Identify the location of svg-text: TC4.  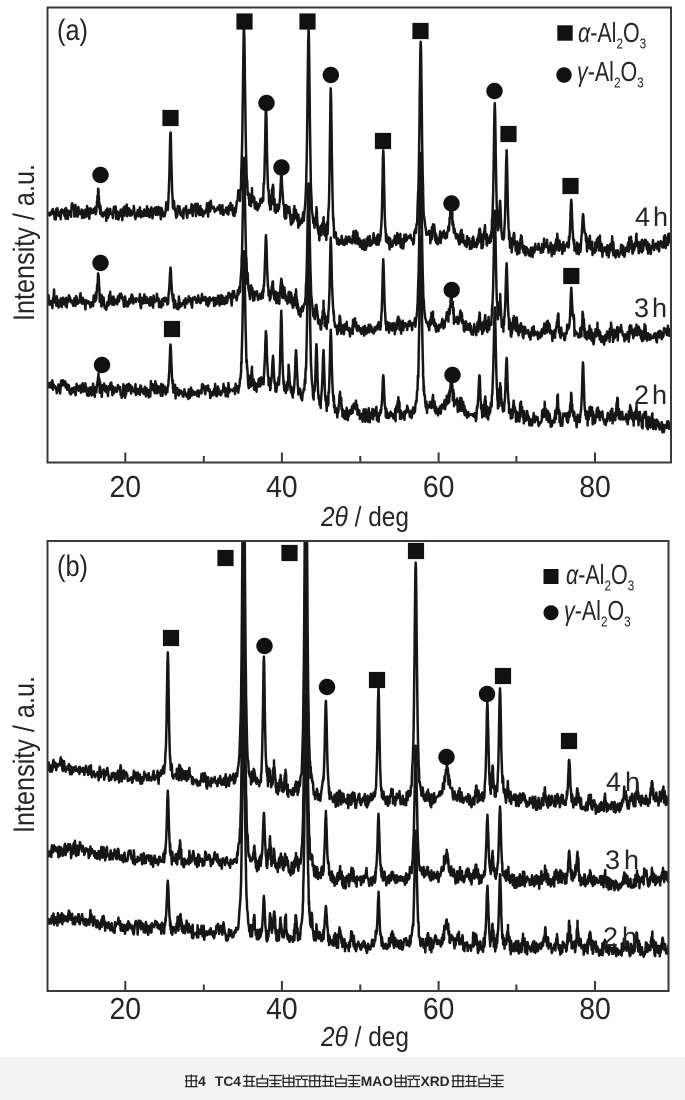
(228, 1081).